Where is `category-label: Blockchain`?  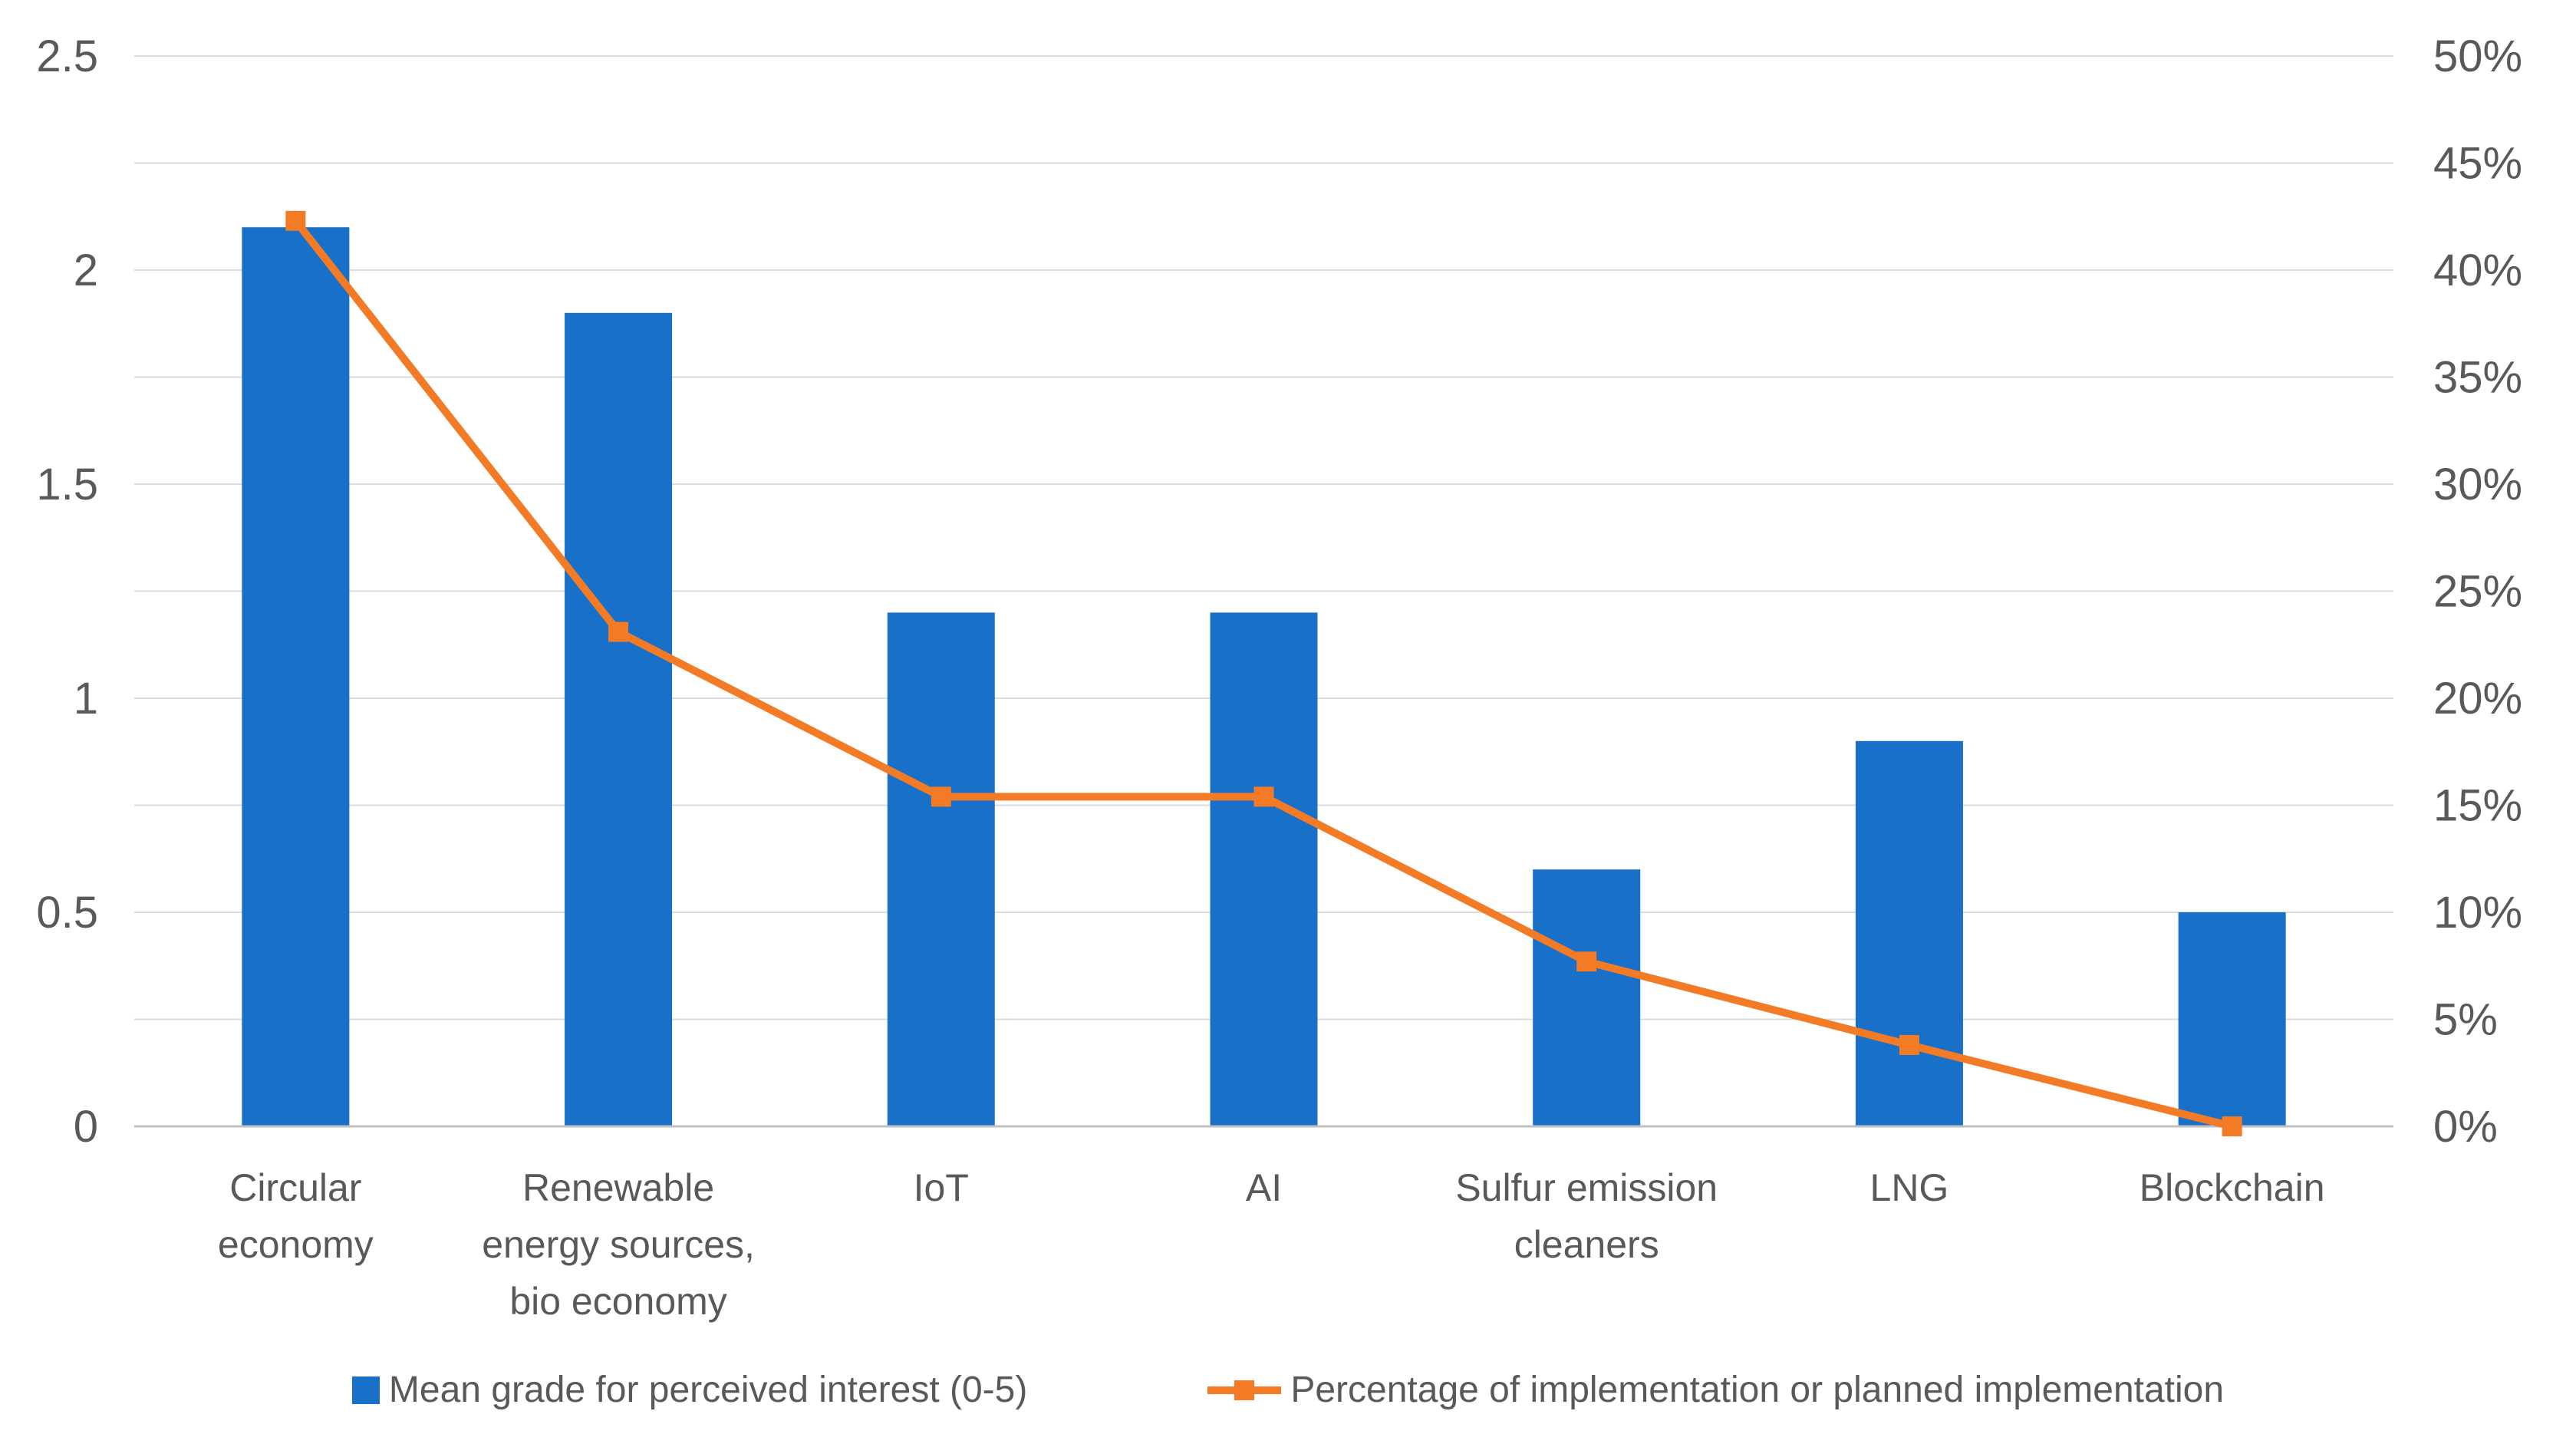 category-label: Blockchain is located at coordinates (2232, 1187).